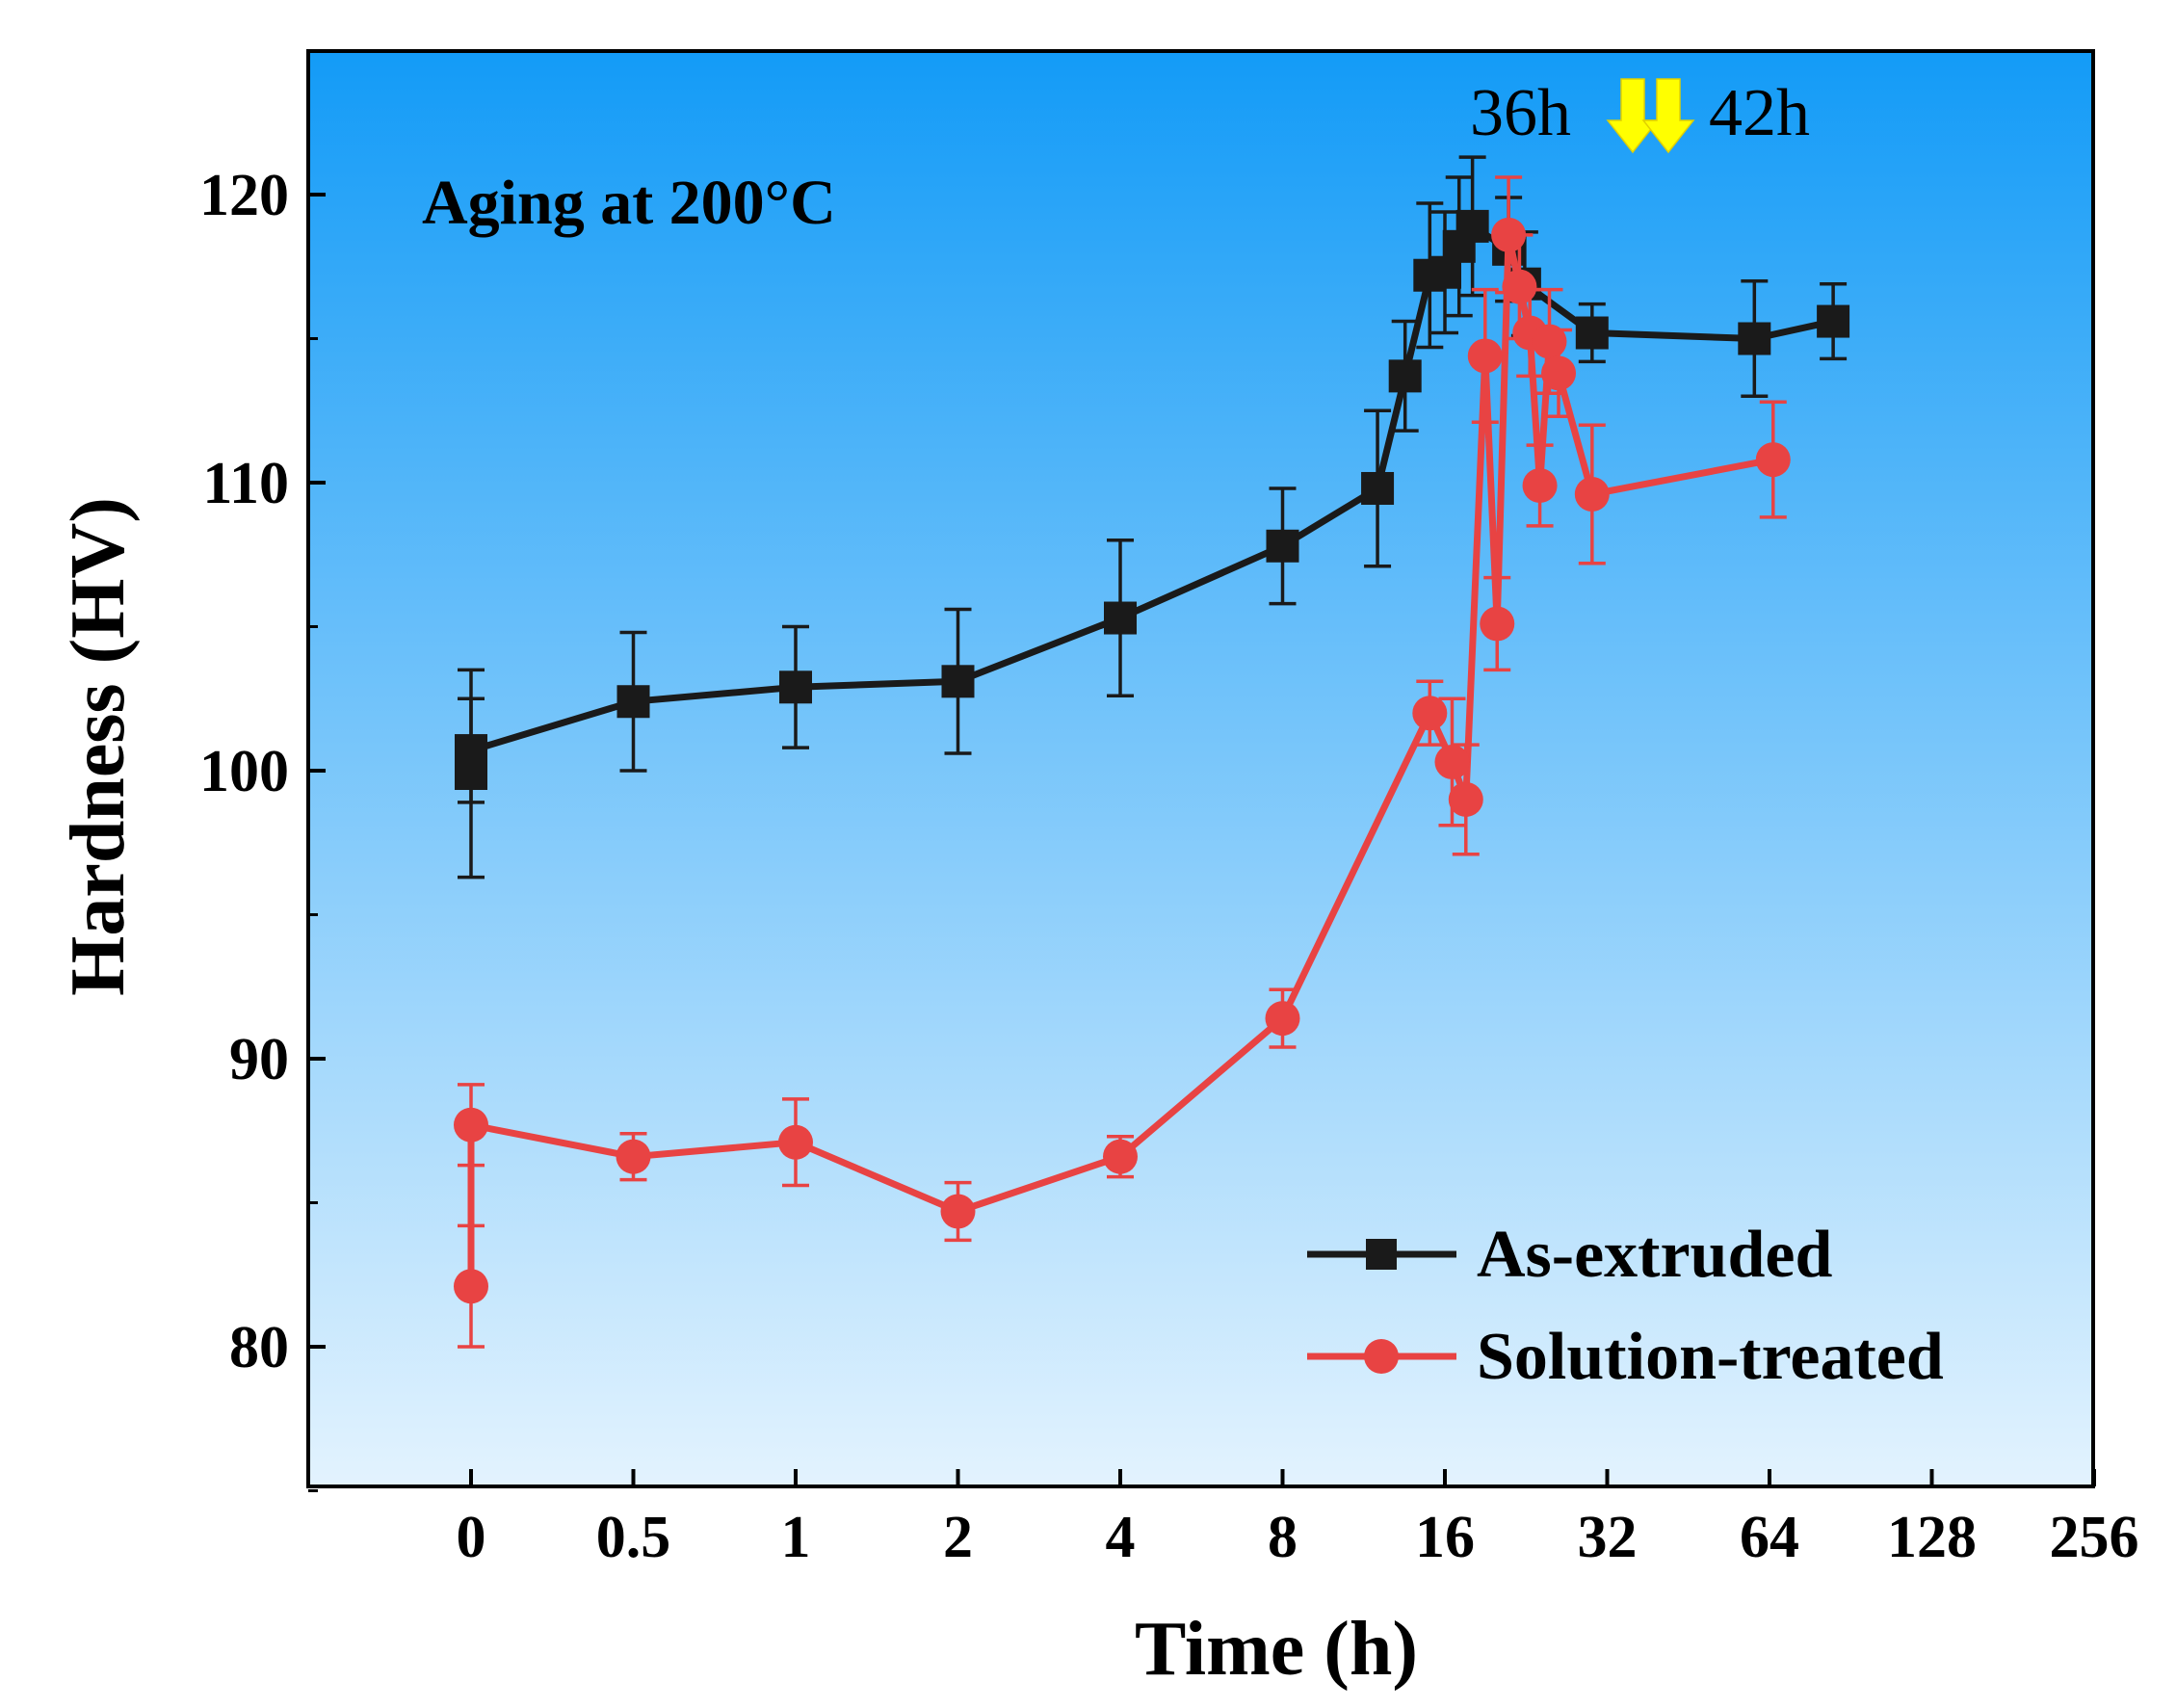 The width and height of the screenshot is (2176, 1708). Describe the element at coordinates (1633, 116) in the screenshot. I see `yellow-arrow-36h` at that location.